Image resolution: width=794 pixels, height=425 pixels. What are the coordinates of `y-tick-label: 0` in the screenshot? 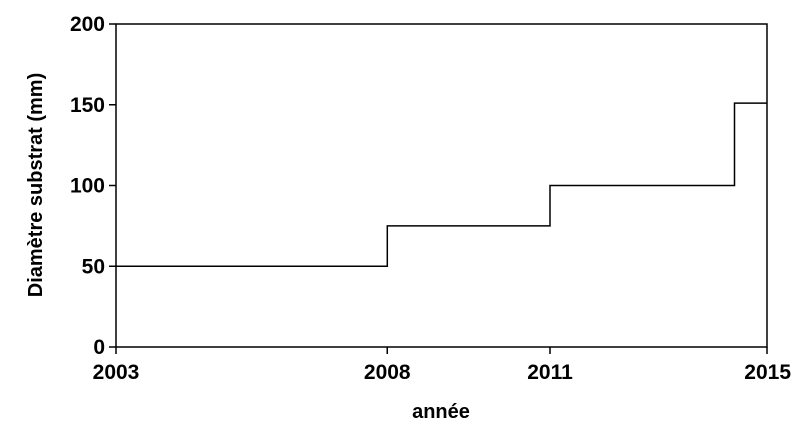 It's located at (99, 347).